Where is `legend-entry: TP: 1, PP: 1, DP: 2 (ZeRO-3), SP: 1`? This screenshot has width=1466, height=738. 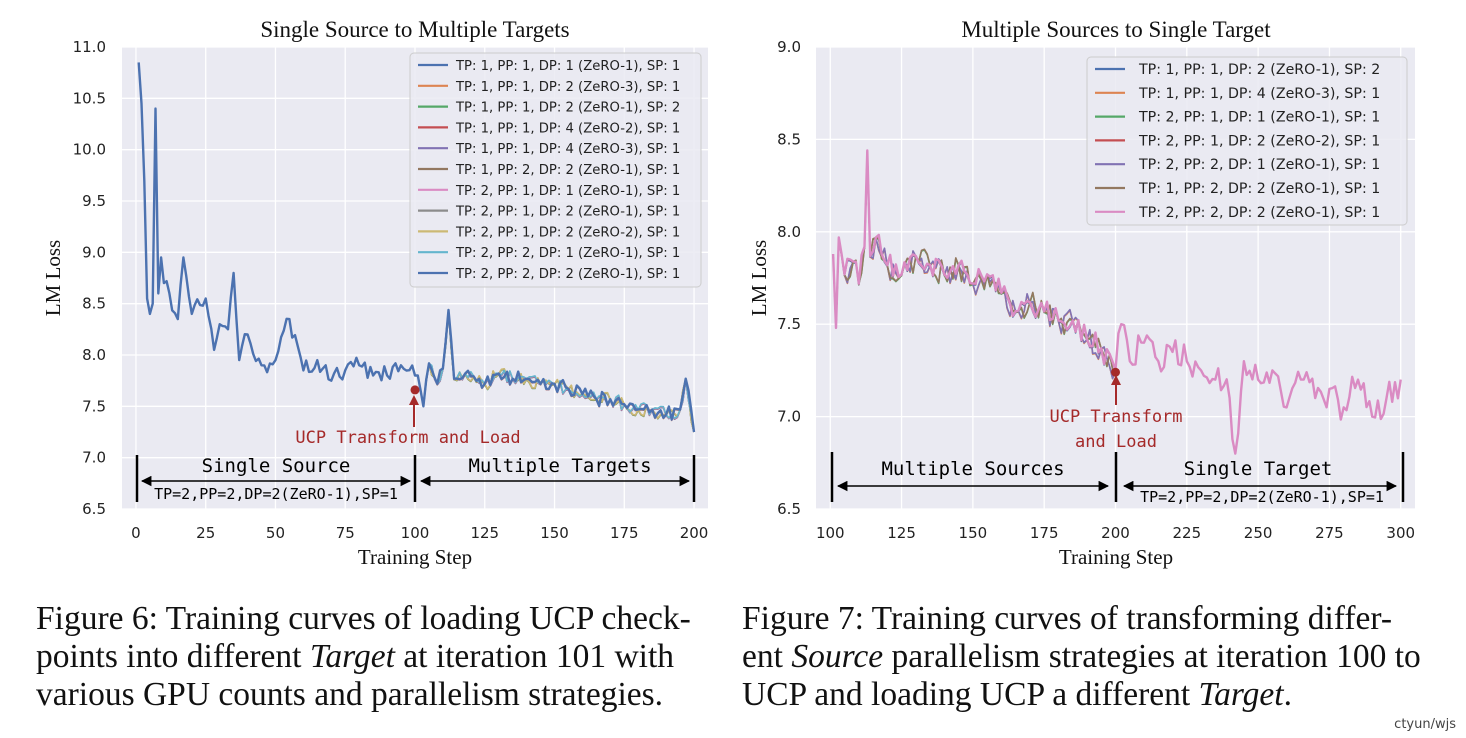
legend-entry: TP: 1, PP: 1, DP: 2 (ZeRO-3), SP: 1 is located at coordinates (567, 87).